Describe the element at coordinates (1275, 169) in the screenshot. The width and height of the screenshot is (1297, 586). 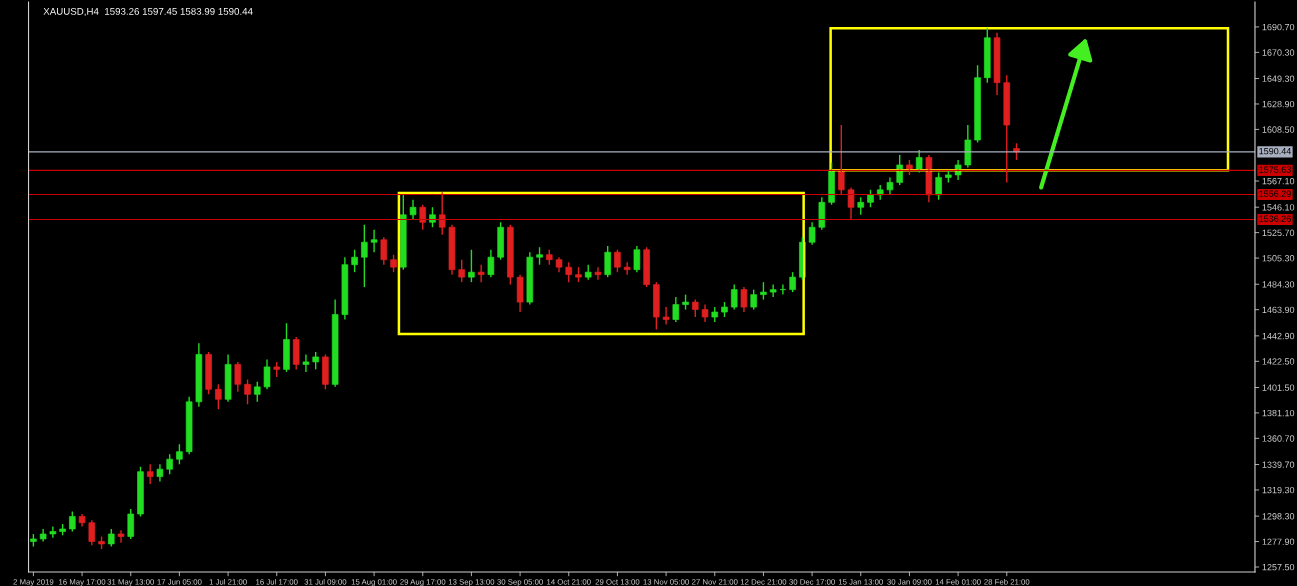
I see `ref-line-label: 1575.63` at that location.